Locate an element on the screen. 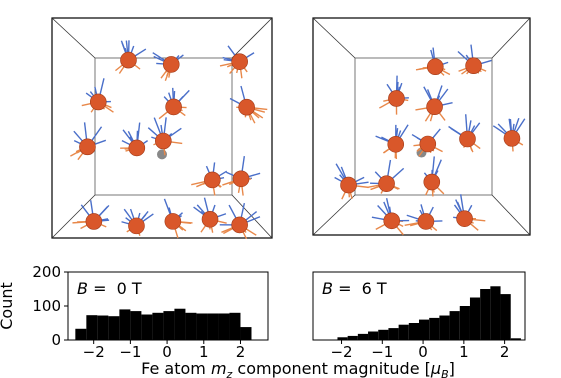 Image resolution: width=561 pixels, height=378 pixels. label-part: B is located at coordinates (445, 373).